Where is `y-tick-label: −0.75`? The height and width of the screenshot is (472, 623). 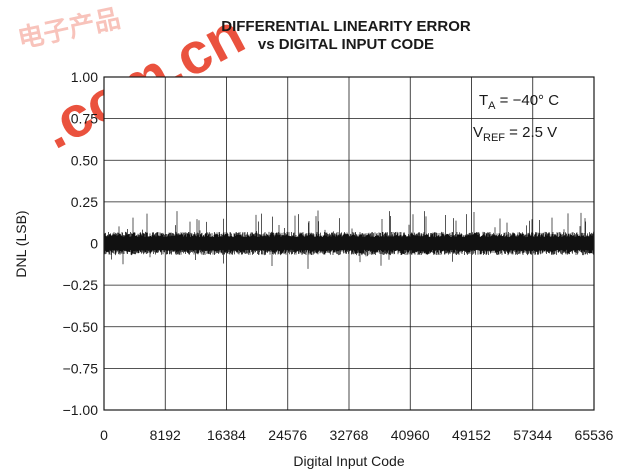 y-tick-label: −0.75 is located at coordinates (81, 368).